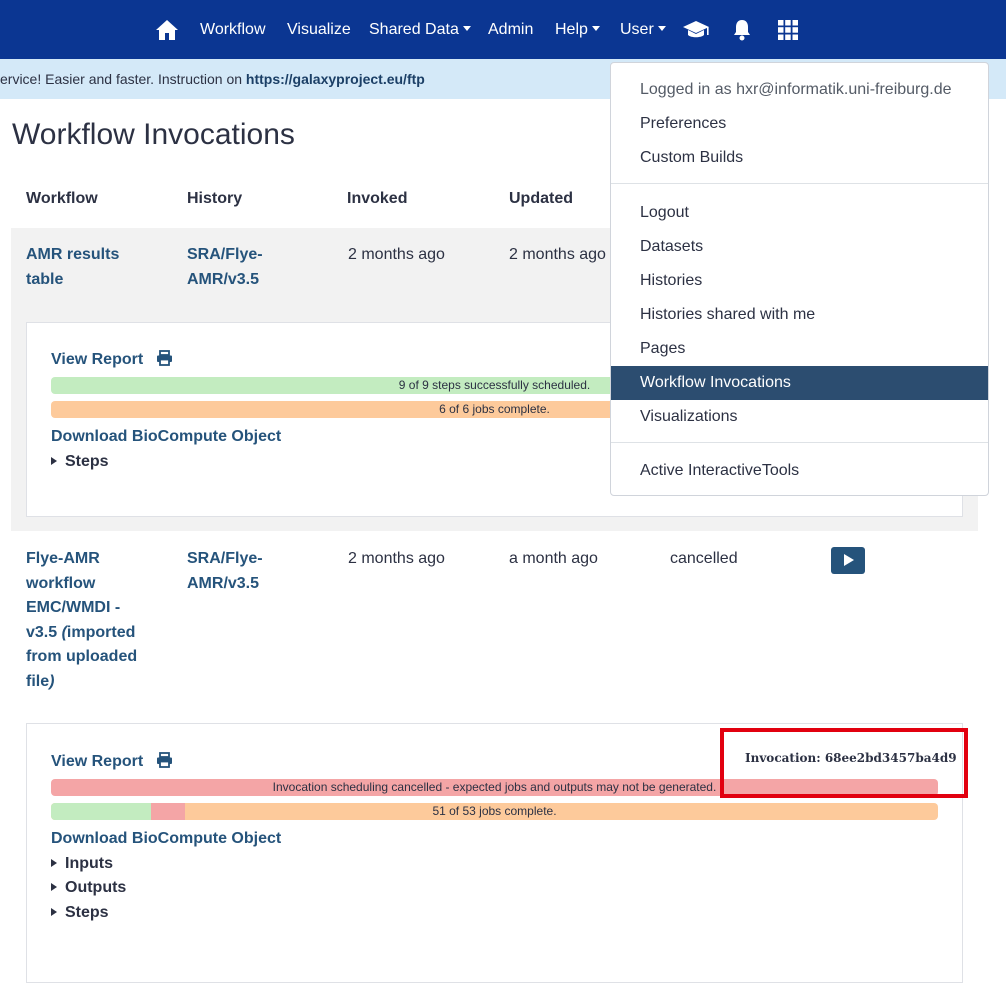  Describe the element at coordinates (557, 254) in the screenshot. I see `updated-time: 2 months ago` at that location.